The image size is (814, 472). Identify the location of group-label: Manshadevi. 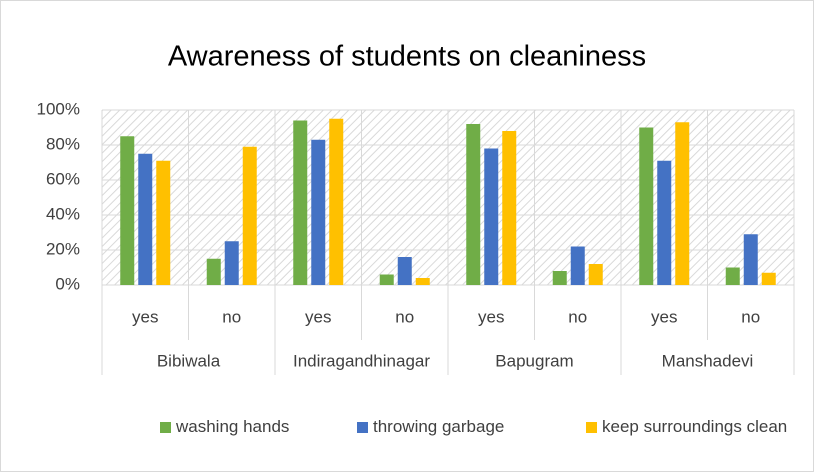
(708, 360).